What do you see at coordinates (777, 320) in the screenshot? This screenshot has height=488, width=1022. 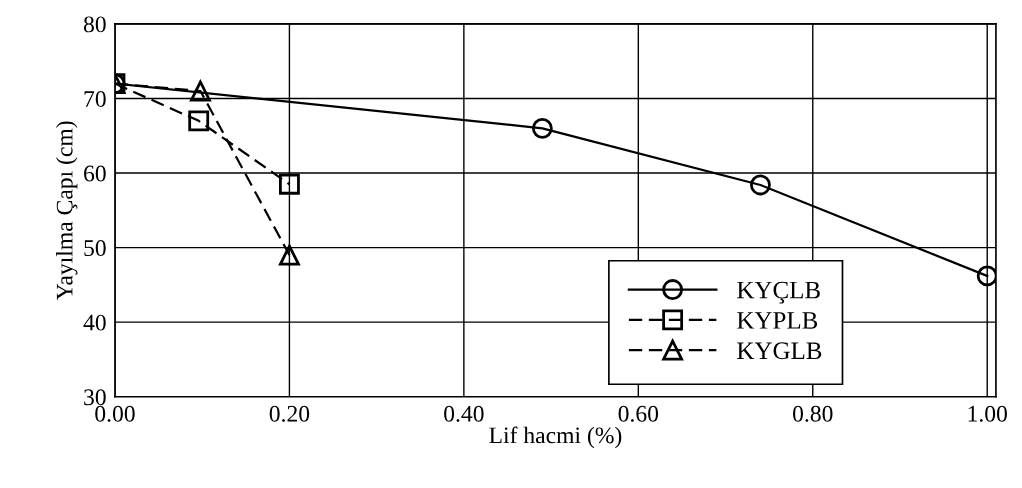 I see `legend-label: KYPLB` at bounding box center [777, 320].